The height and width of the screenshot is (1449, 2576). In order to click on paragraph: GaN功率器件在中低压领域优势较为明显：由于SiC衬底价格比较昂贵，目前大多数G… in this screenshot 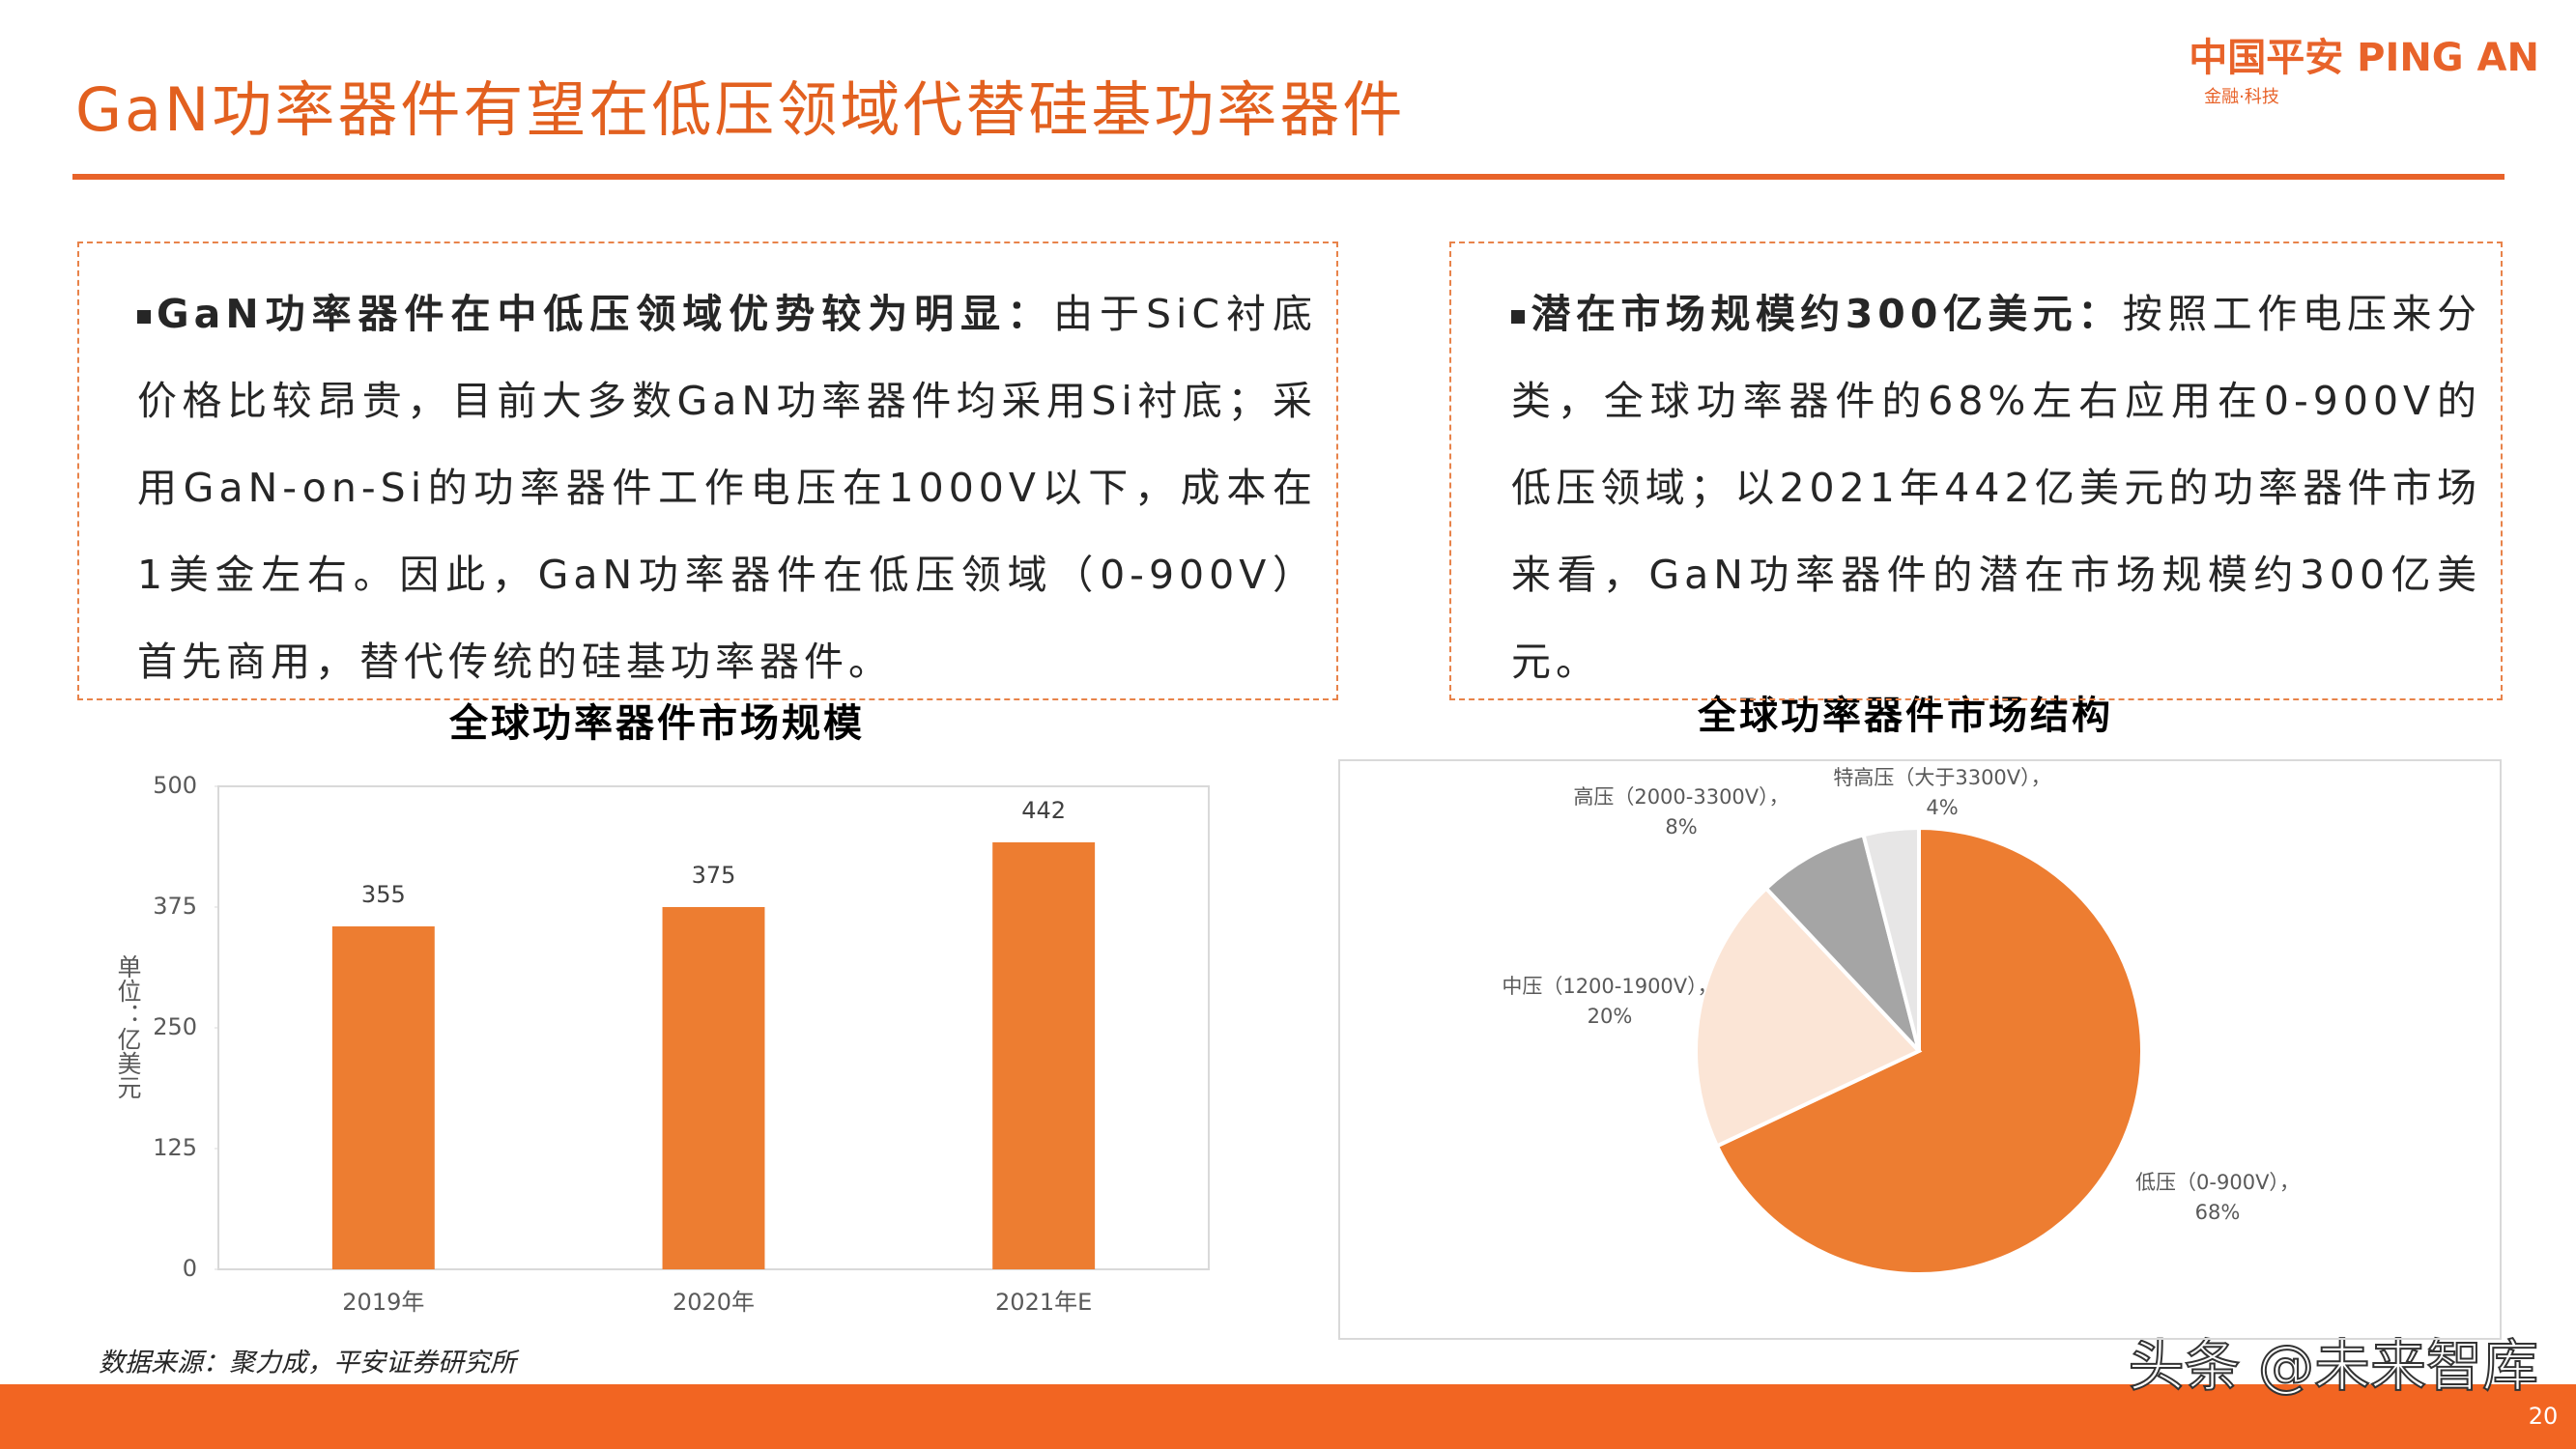, I will do `click(727, 487)`.